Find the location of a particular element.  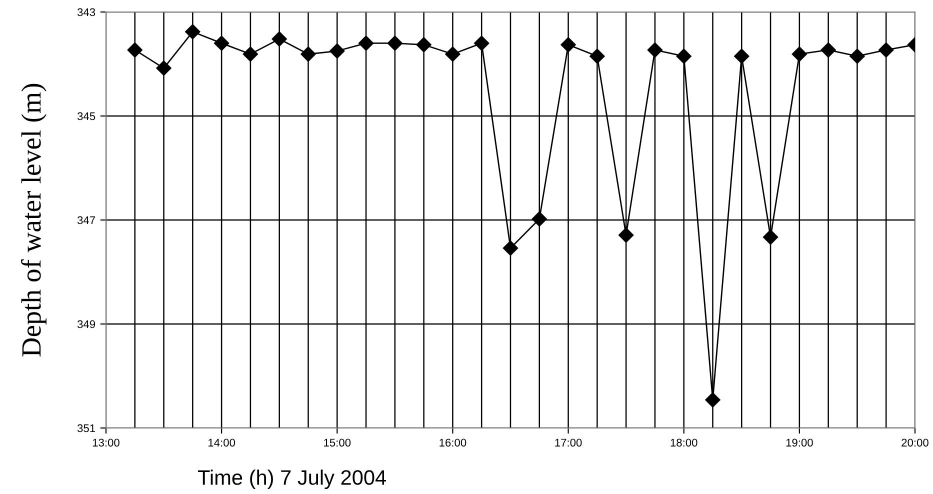

y-tick-label: 343 is located at coordinates (86, 12).